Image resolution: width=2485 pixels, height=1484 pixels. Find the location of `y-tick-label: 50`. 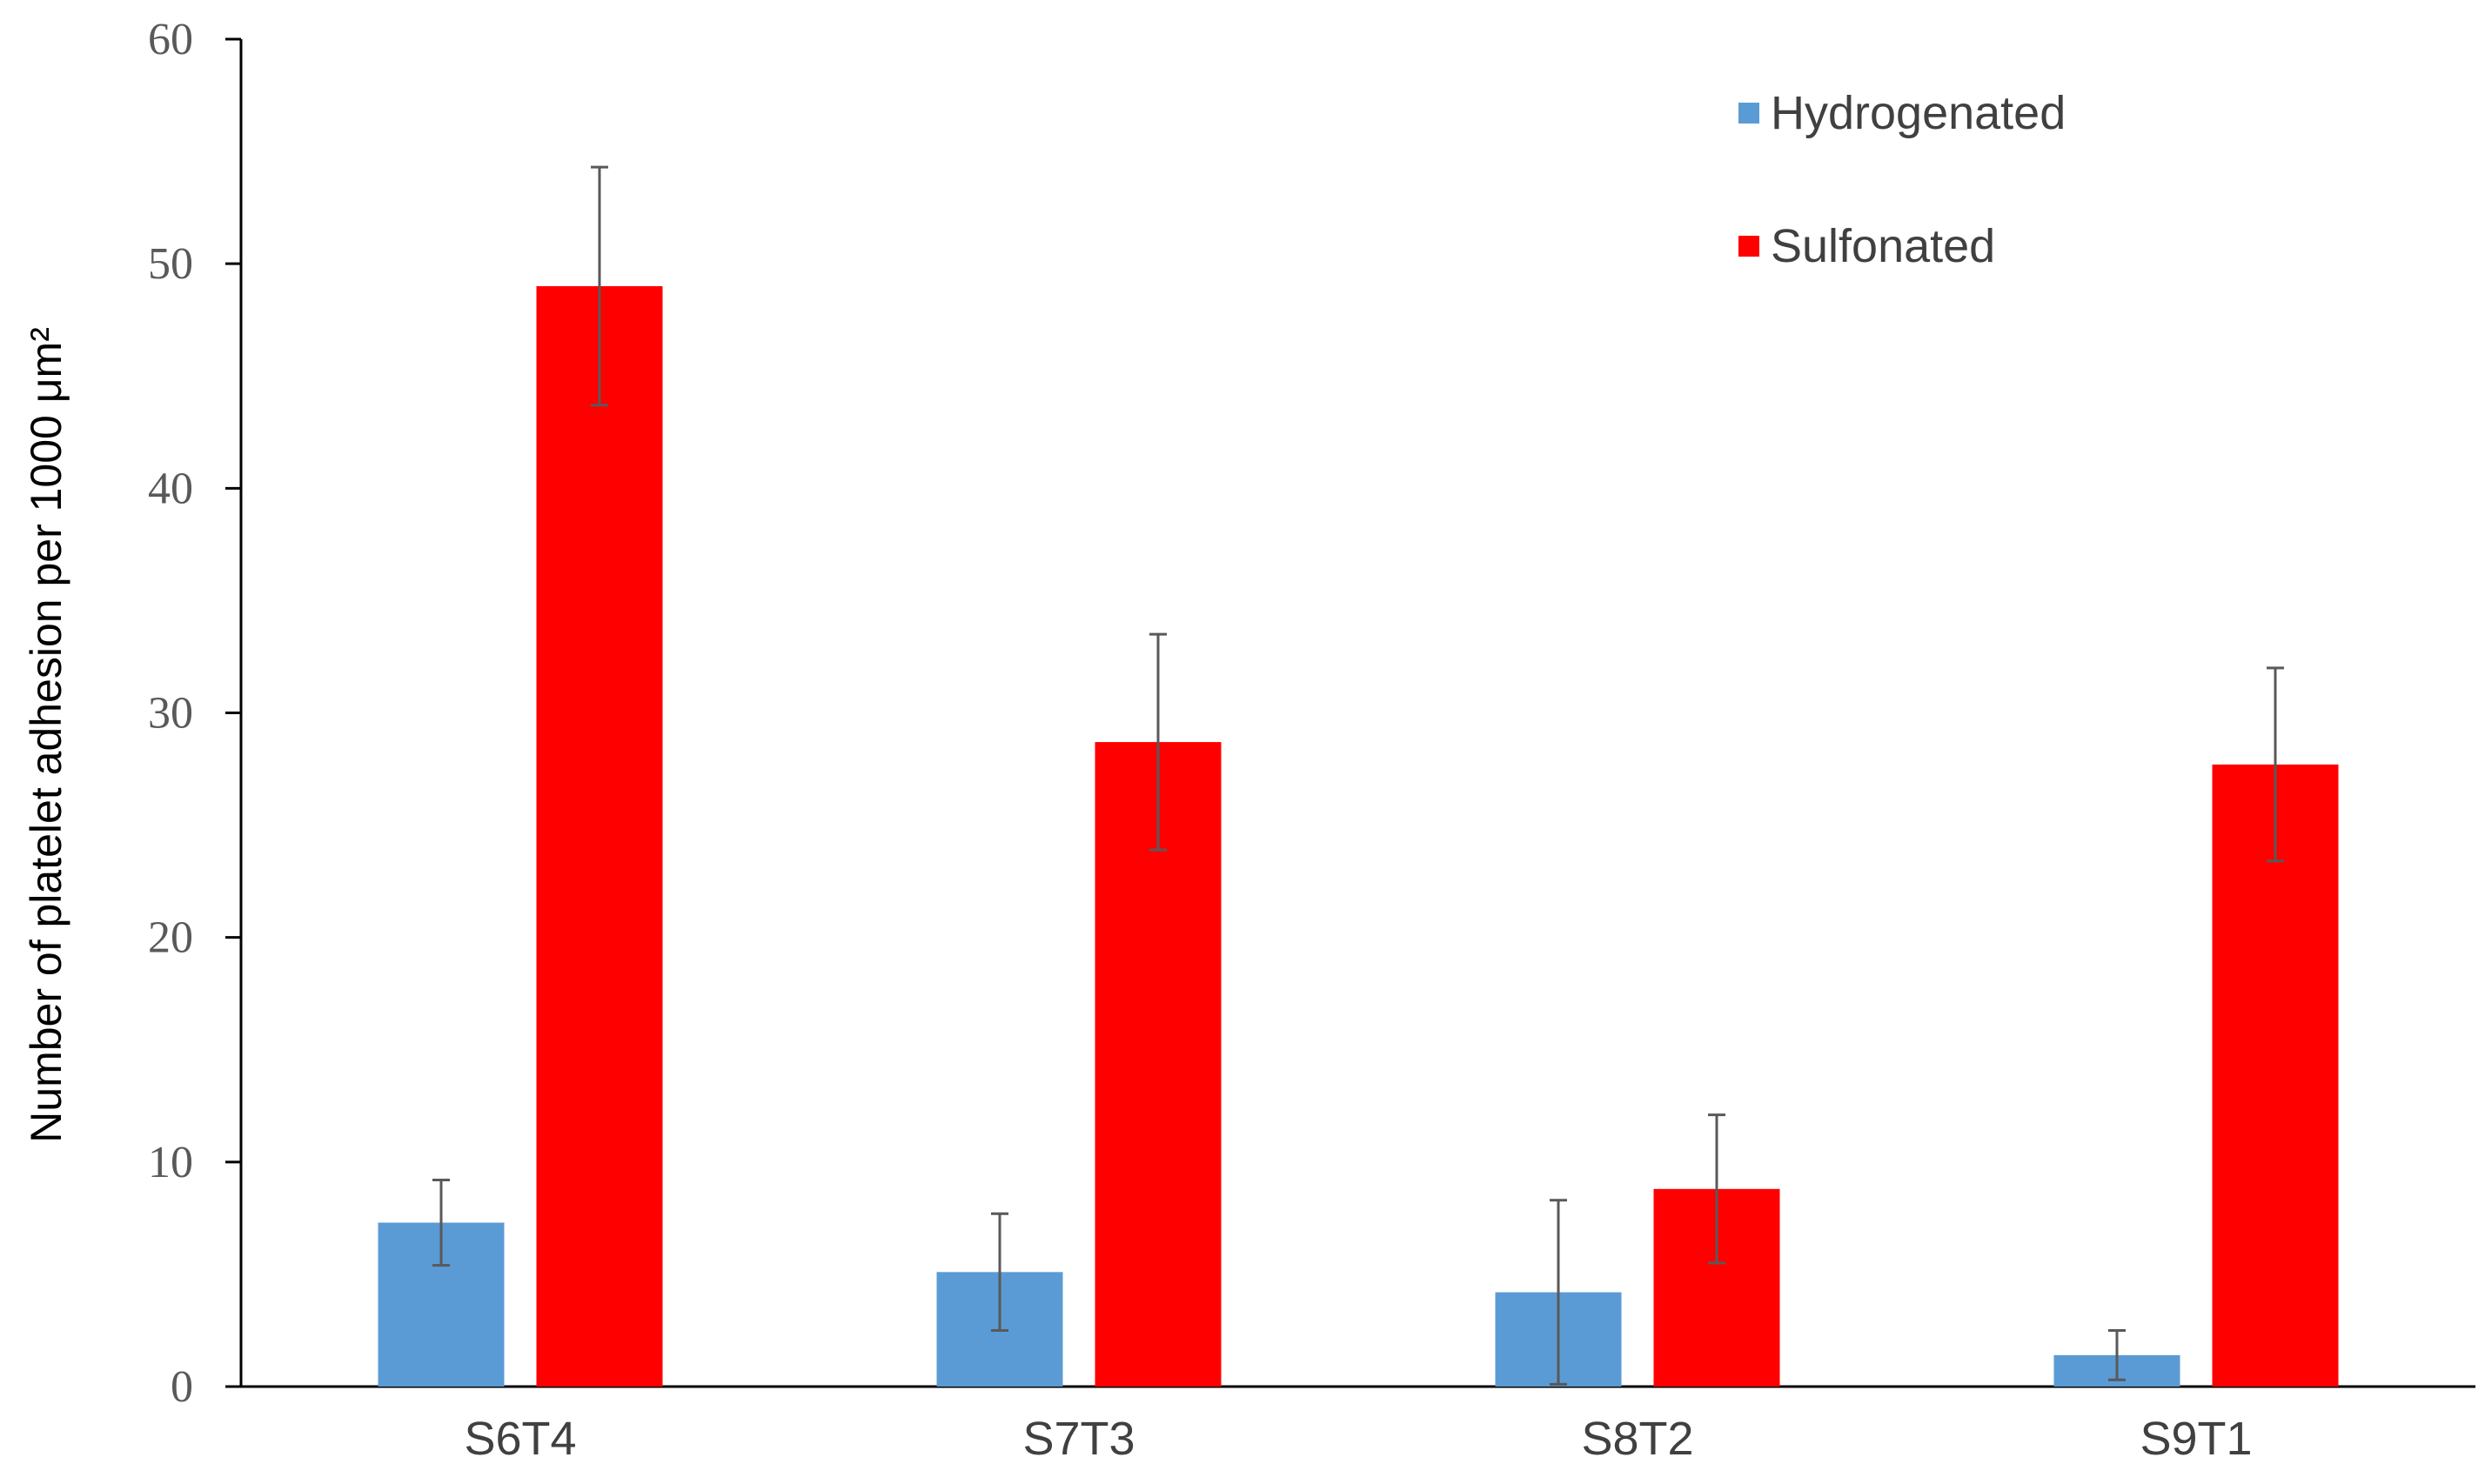

y-tick-label: 50 is located at coordinates (170, 264).